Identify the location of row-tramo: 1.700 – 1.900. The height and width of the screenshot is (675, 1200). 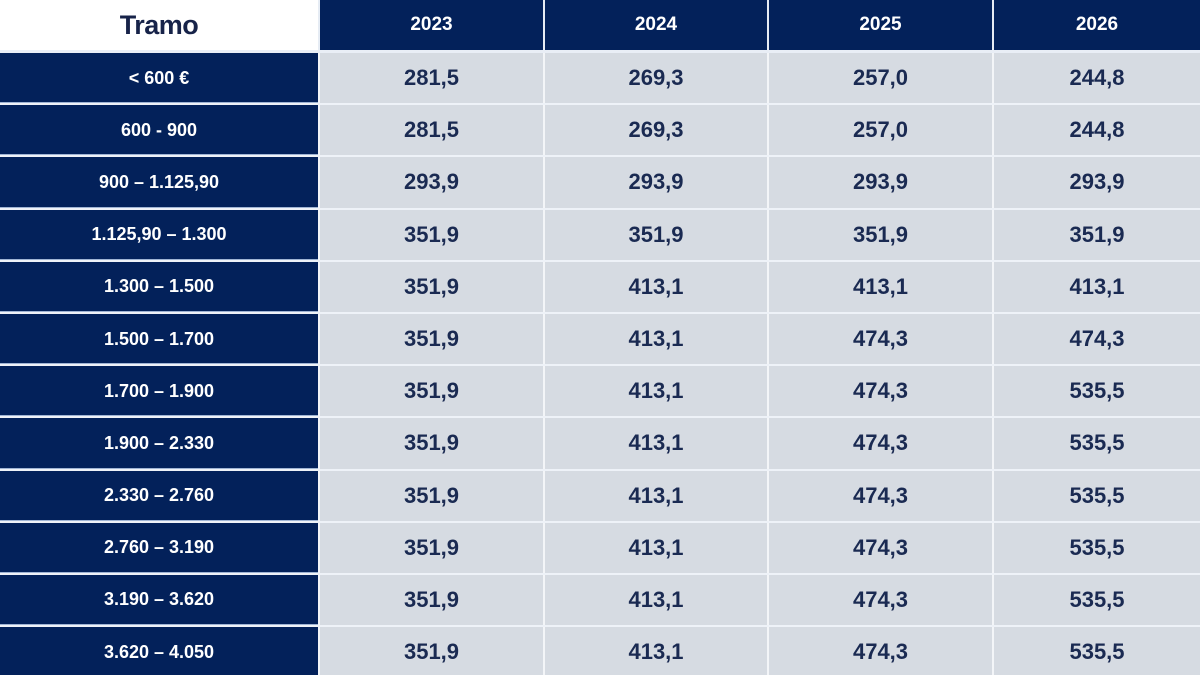
(159, 391).